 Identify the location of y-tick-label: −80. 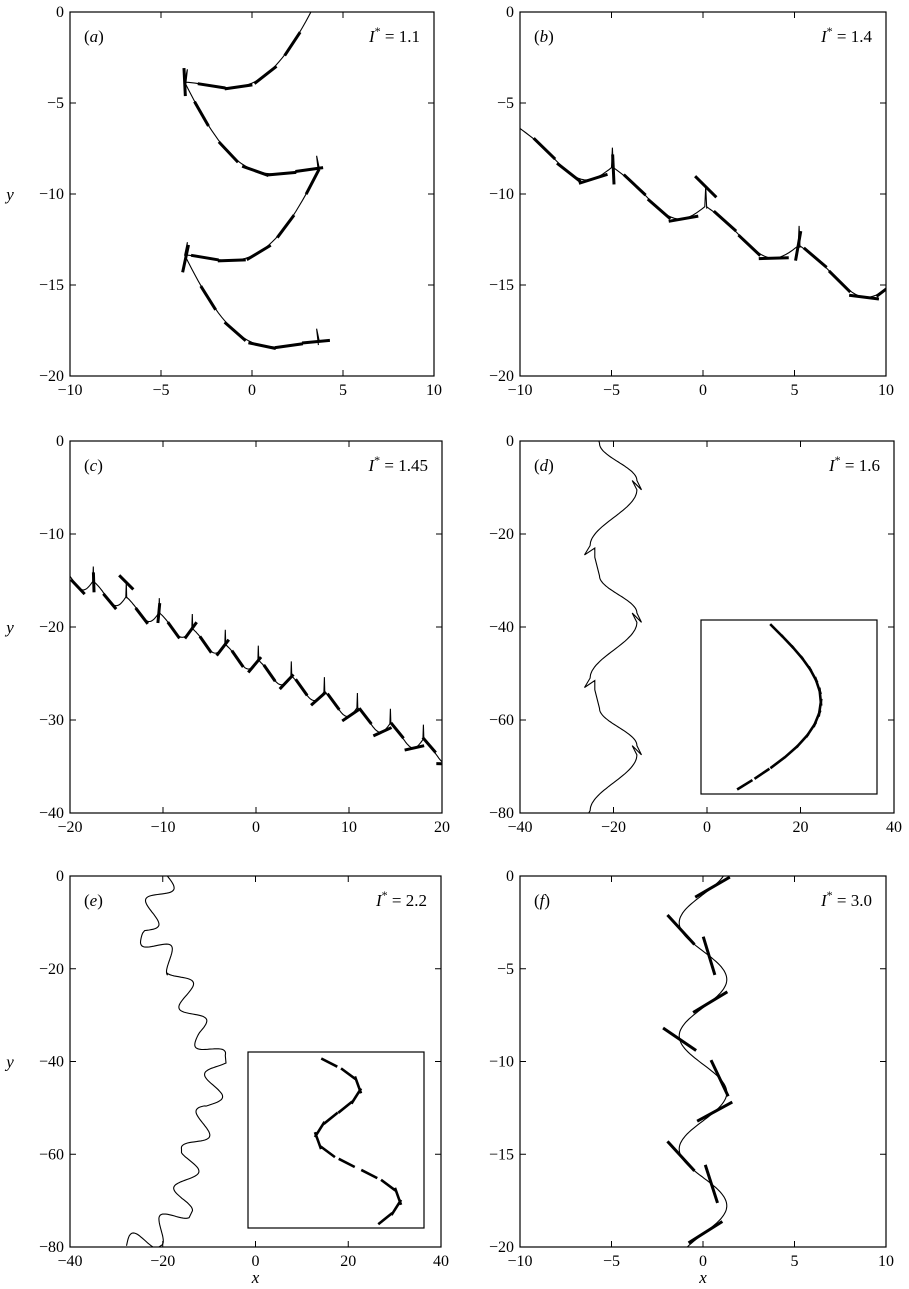
(501, 813).